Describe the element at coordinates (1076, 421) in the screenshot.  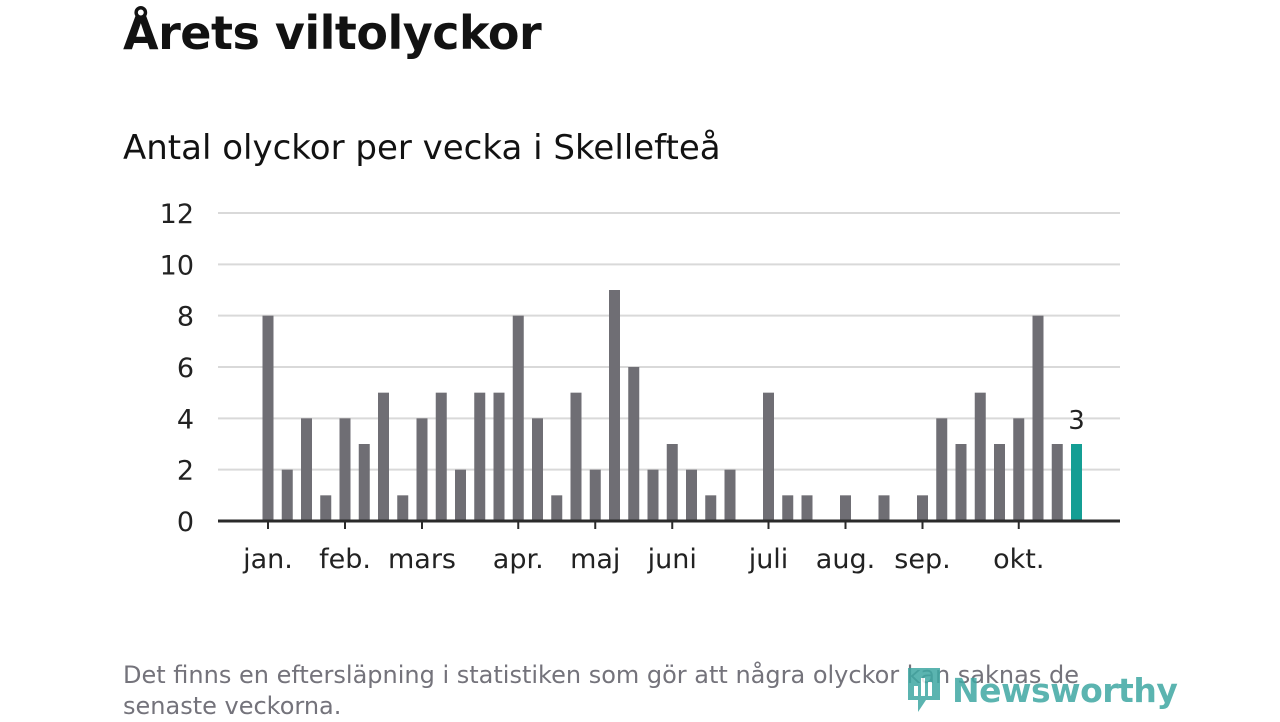
I see `data-label: 3` at that location.